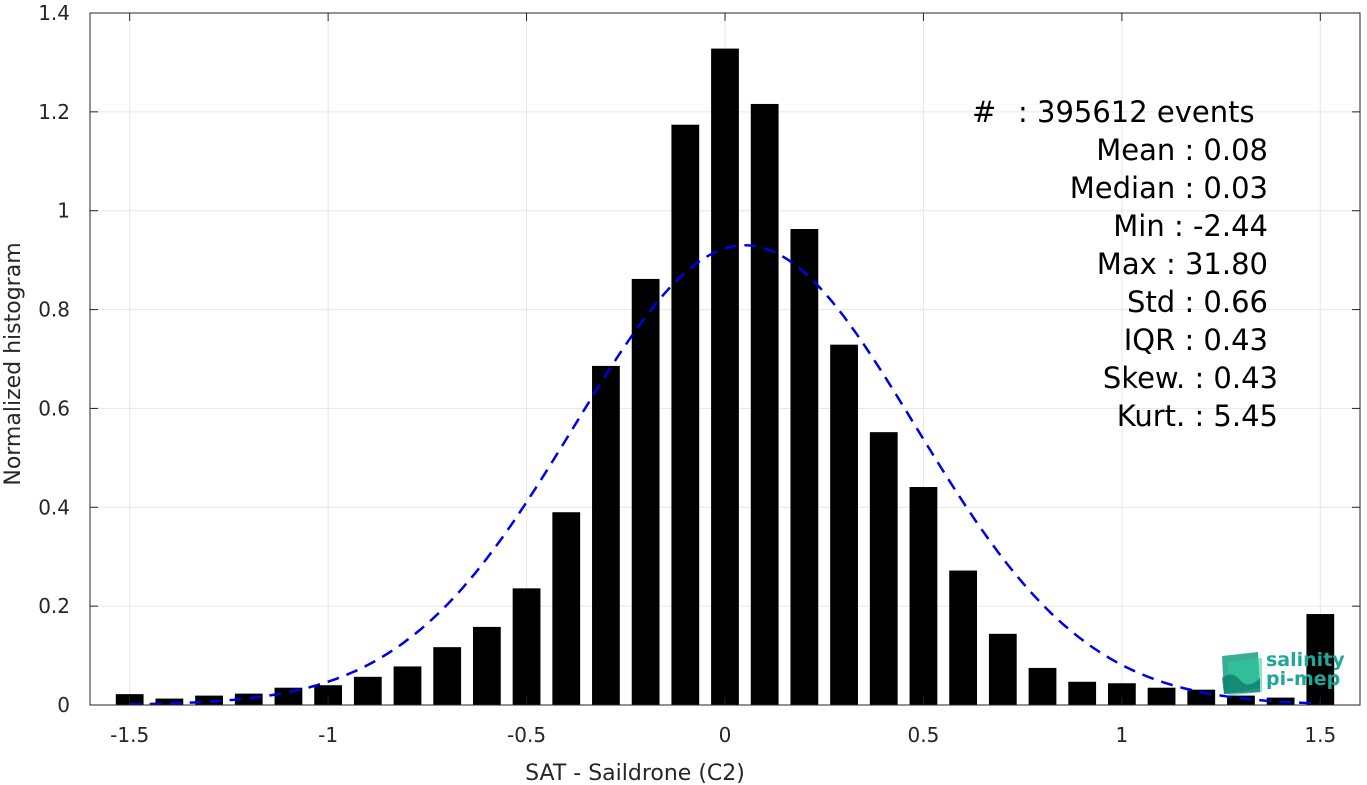  I want to click on stat-max: Max : 31.80, so click(1182, 264).